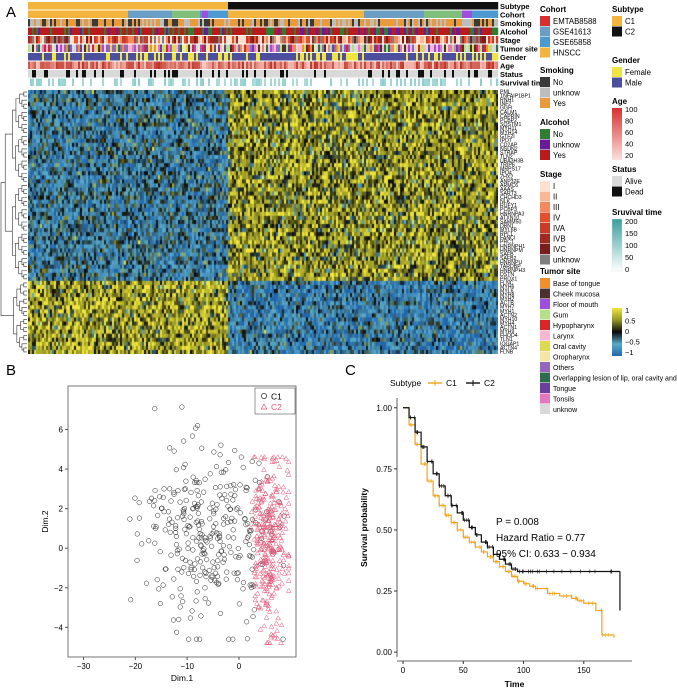  I want to click on gene-label: FLNB, so click(507, 352).